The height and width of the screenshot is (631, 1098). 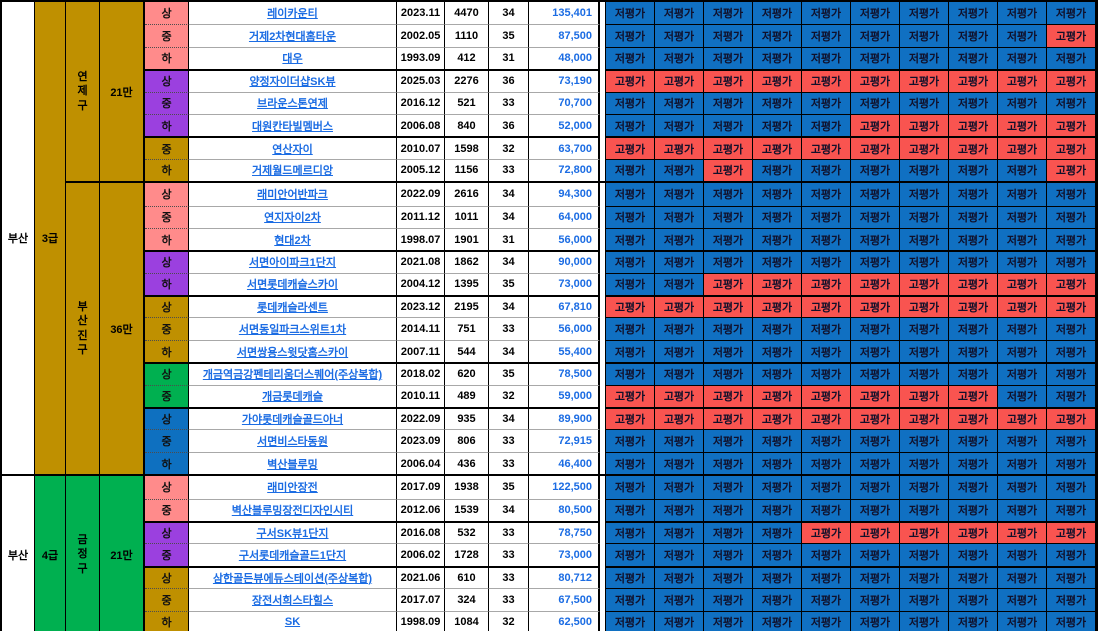 I want to click on apartment-link: 삼한골든뷰에듀스테이션(주상복합), so click(x=293, y=577).